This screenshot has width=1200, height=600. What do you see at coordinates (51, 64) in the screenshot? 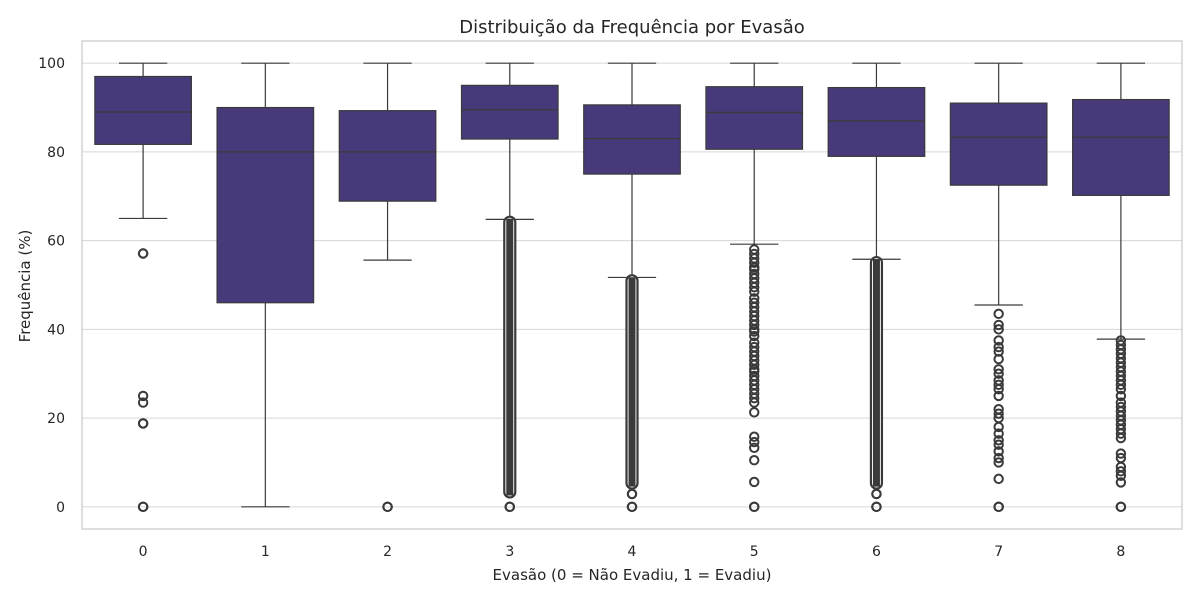
I see `y-tick-label: 100` at bounding box center [51, 64].